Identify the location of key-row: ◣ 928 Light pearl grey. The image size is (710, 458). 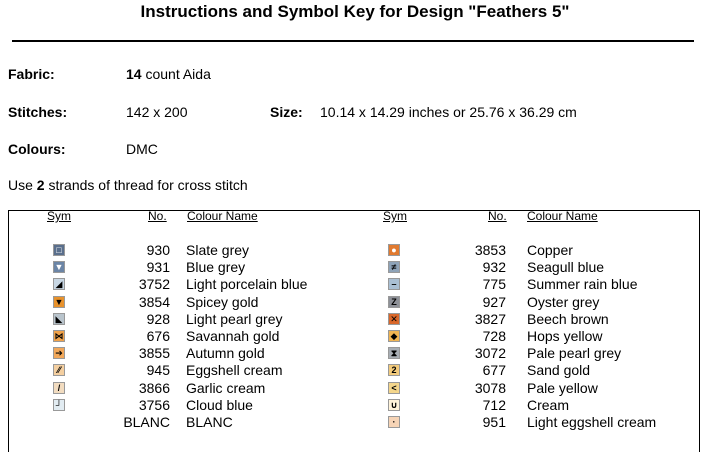
(355, 319).